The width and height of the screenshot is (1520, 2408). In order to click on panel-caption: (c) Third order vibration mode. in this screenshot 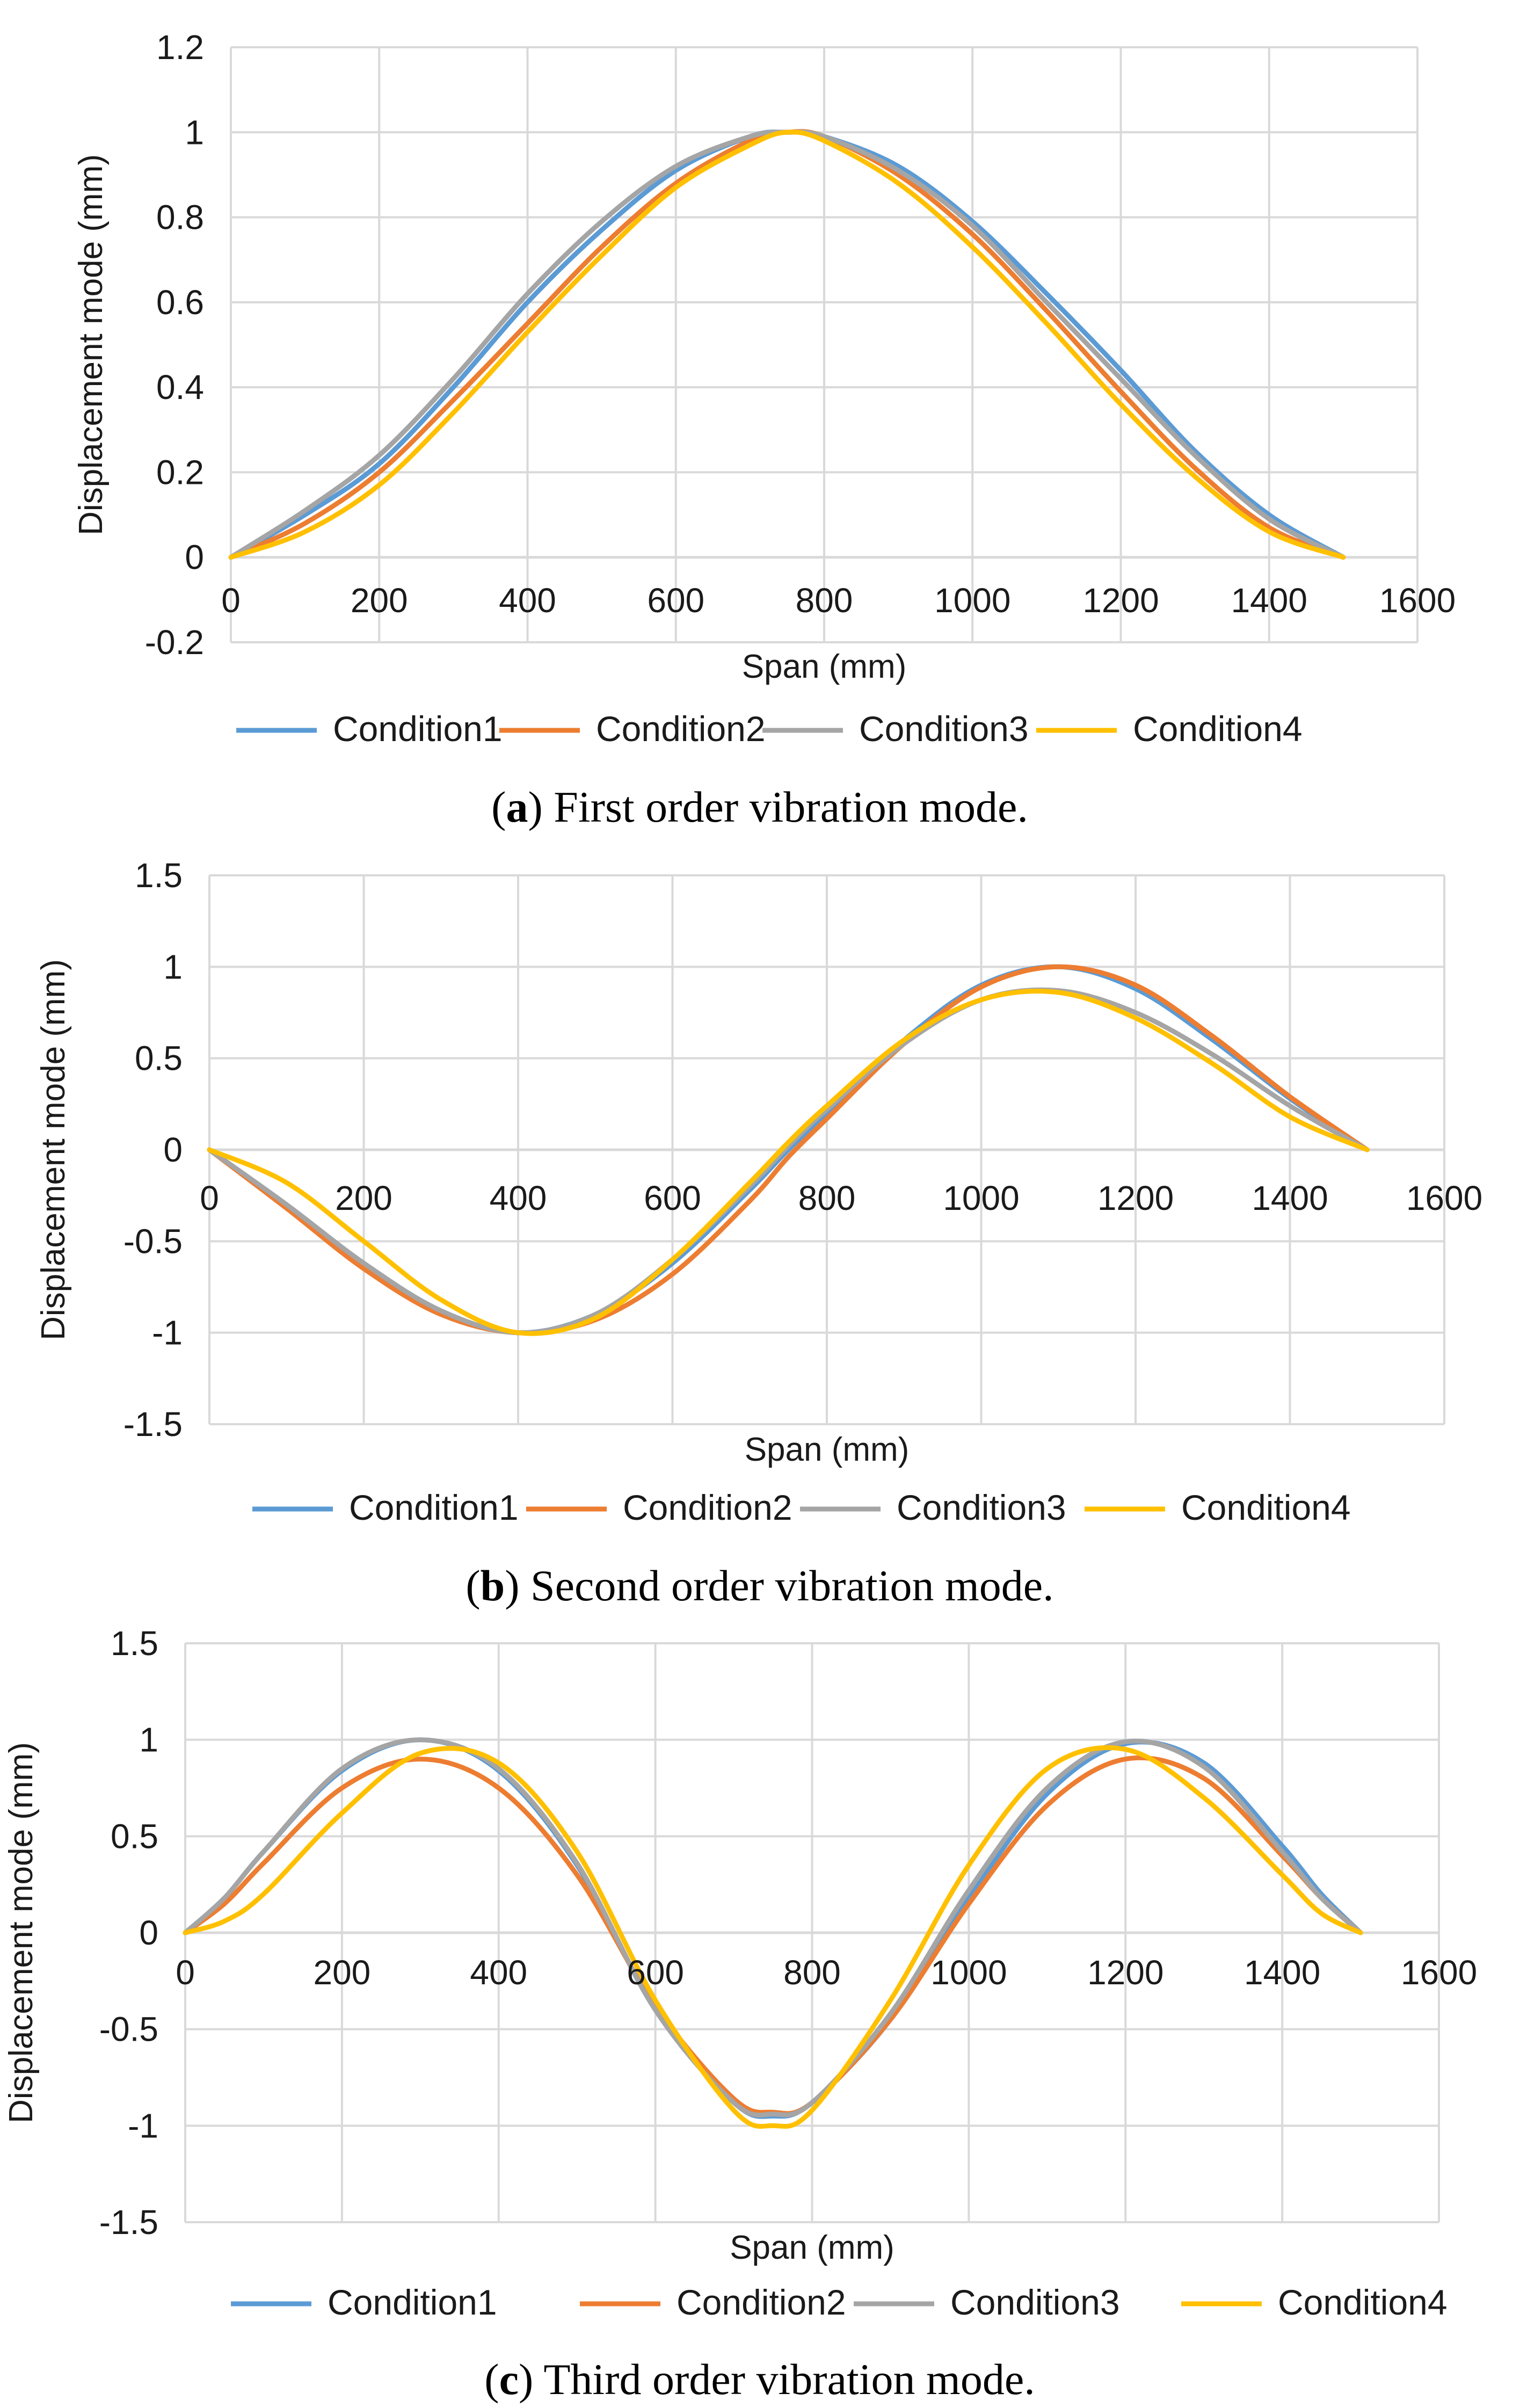, I will do `click(760, 2379)`.